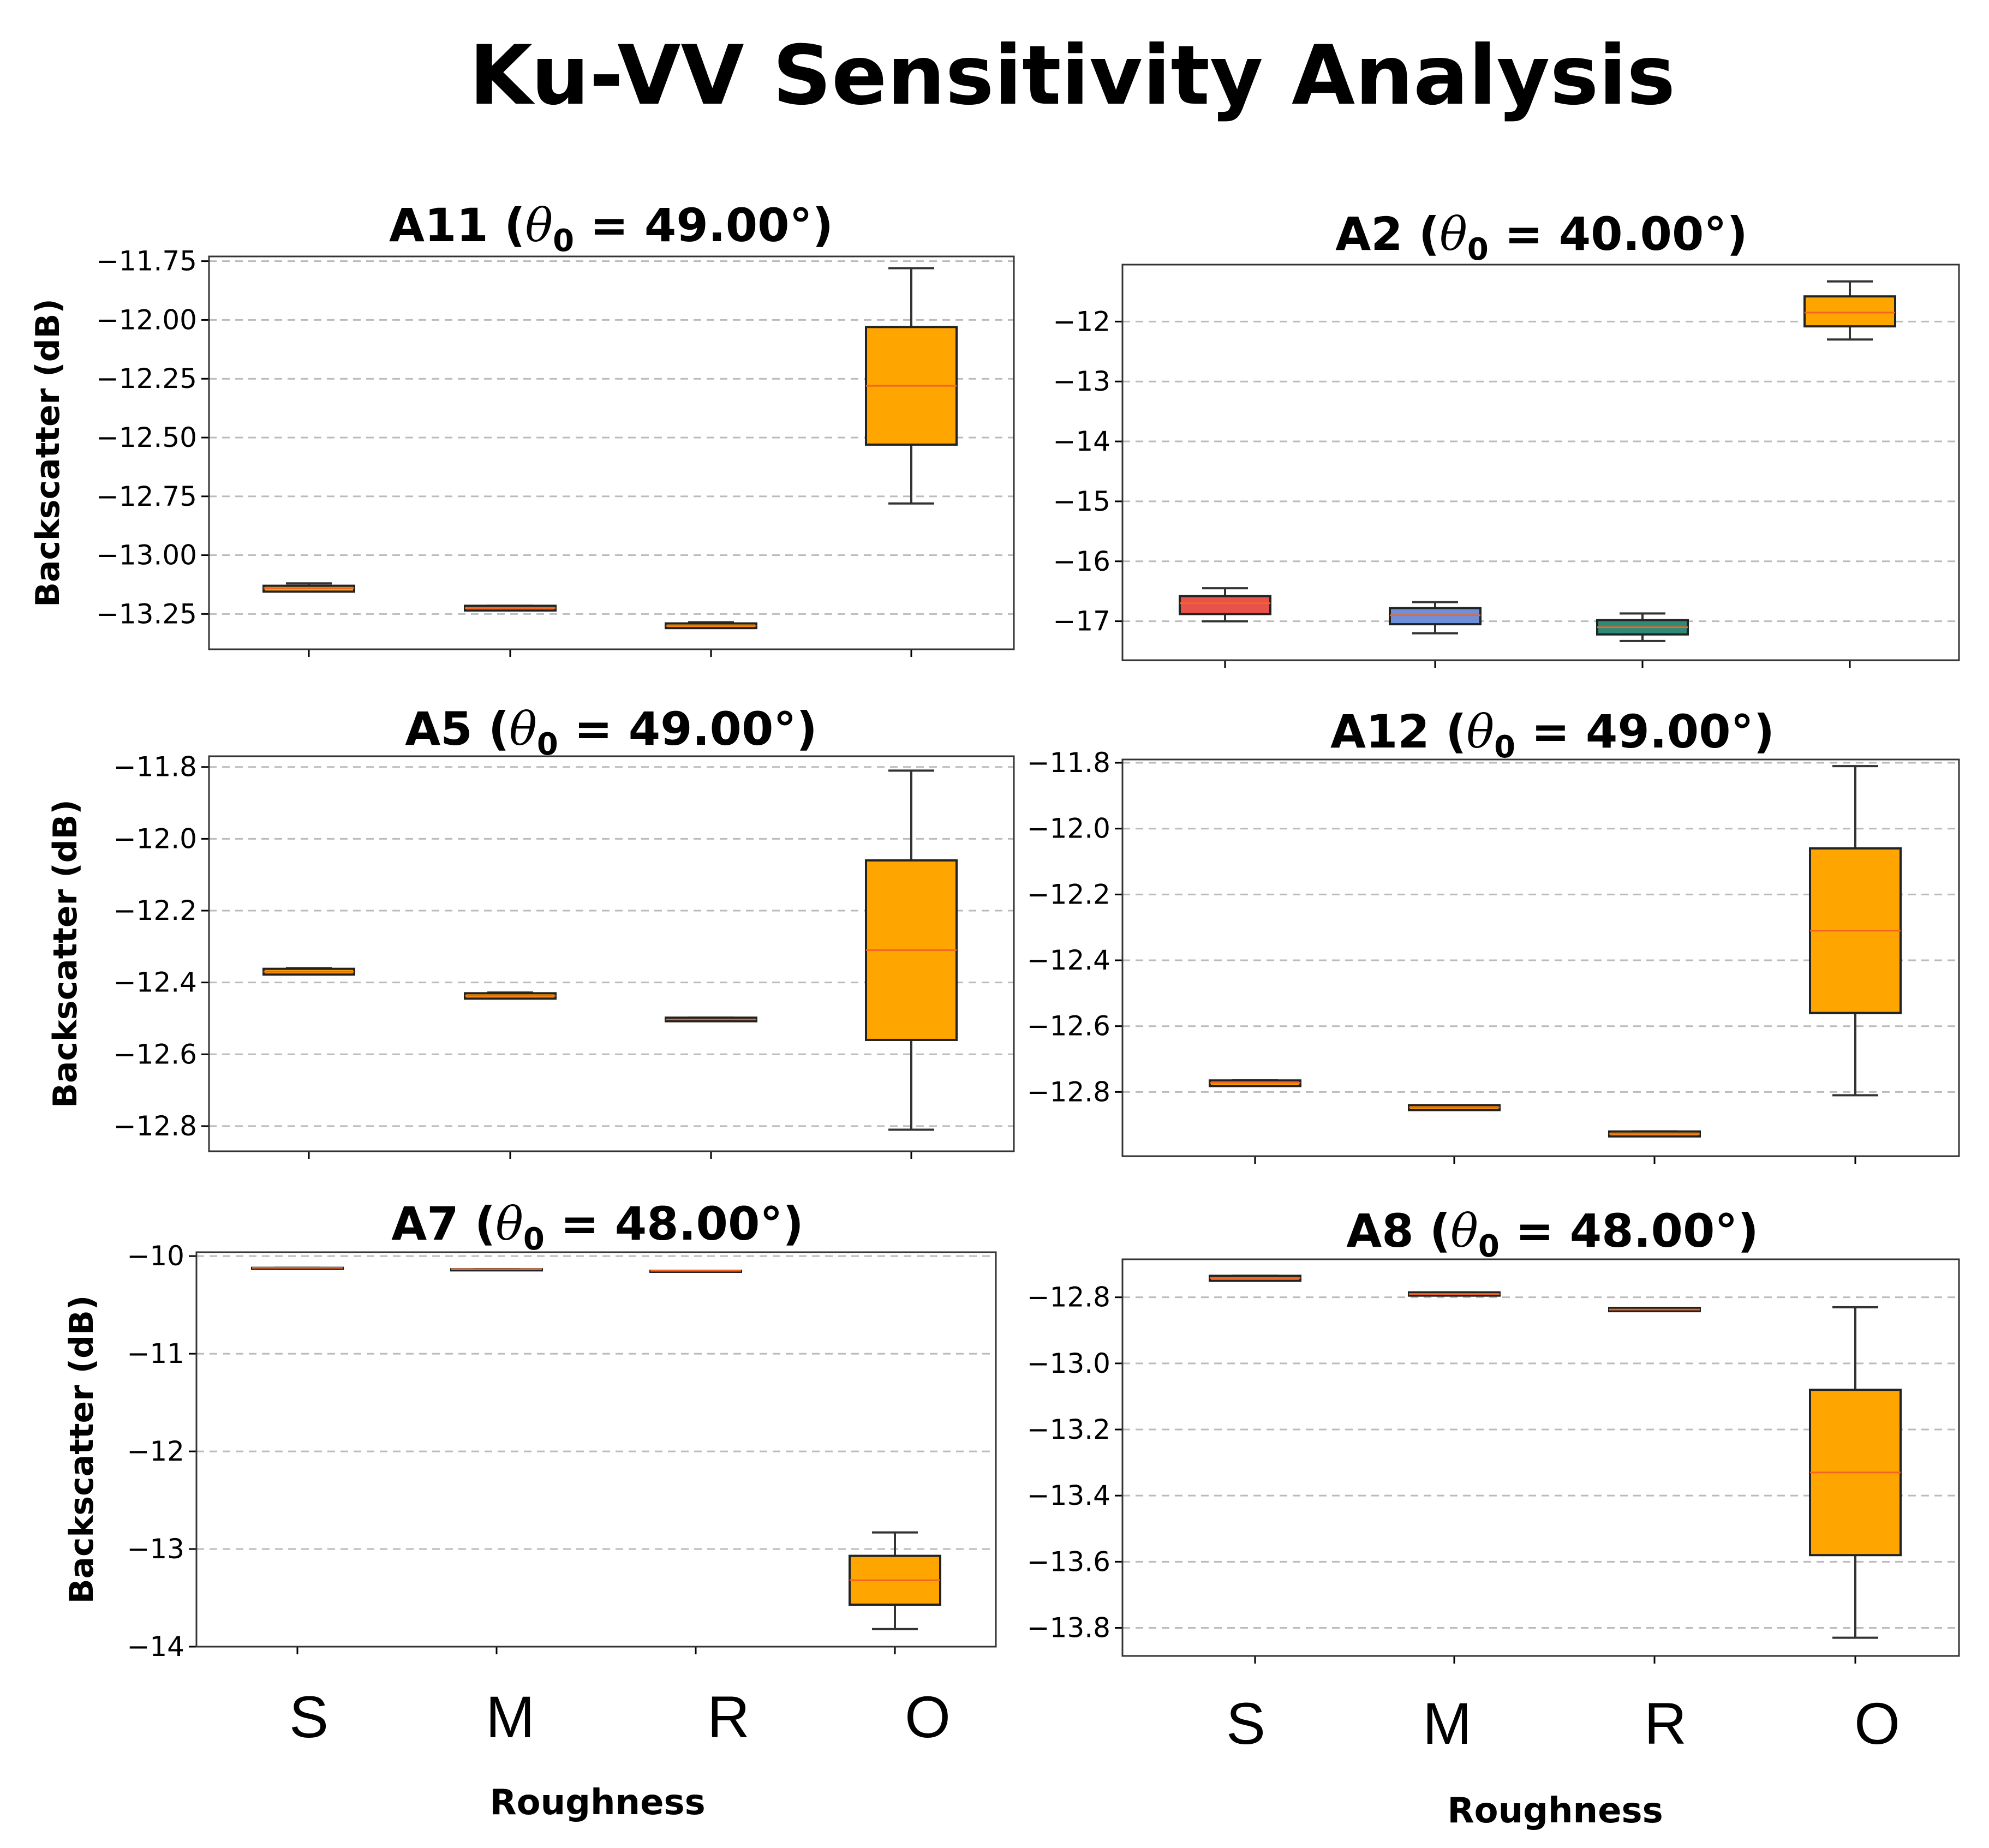 The height and width of the screenshot is (1848, 1989). What do you see at coordinates (1068, 960) in the screenshot?
I see `y-tick-label: −12.4` at bounding box center [1068, 960].